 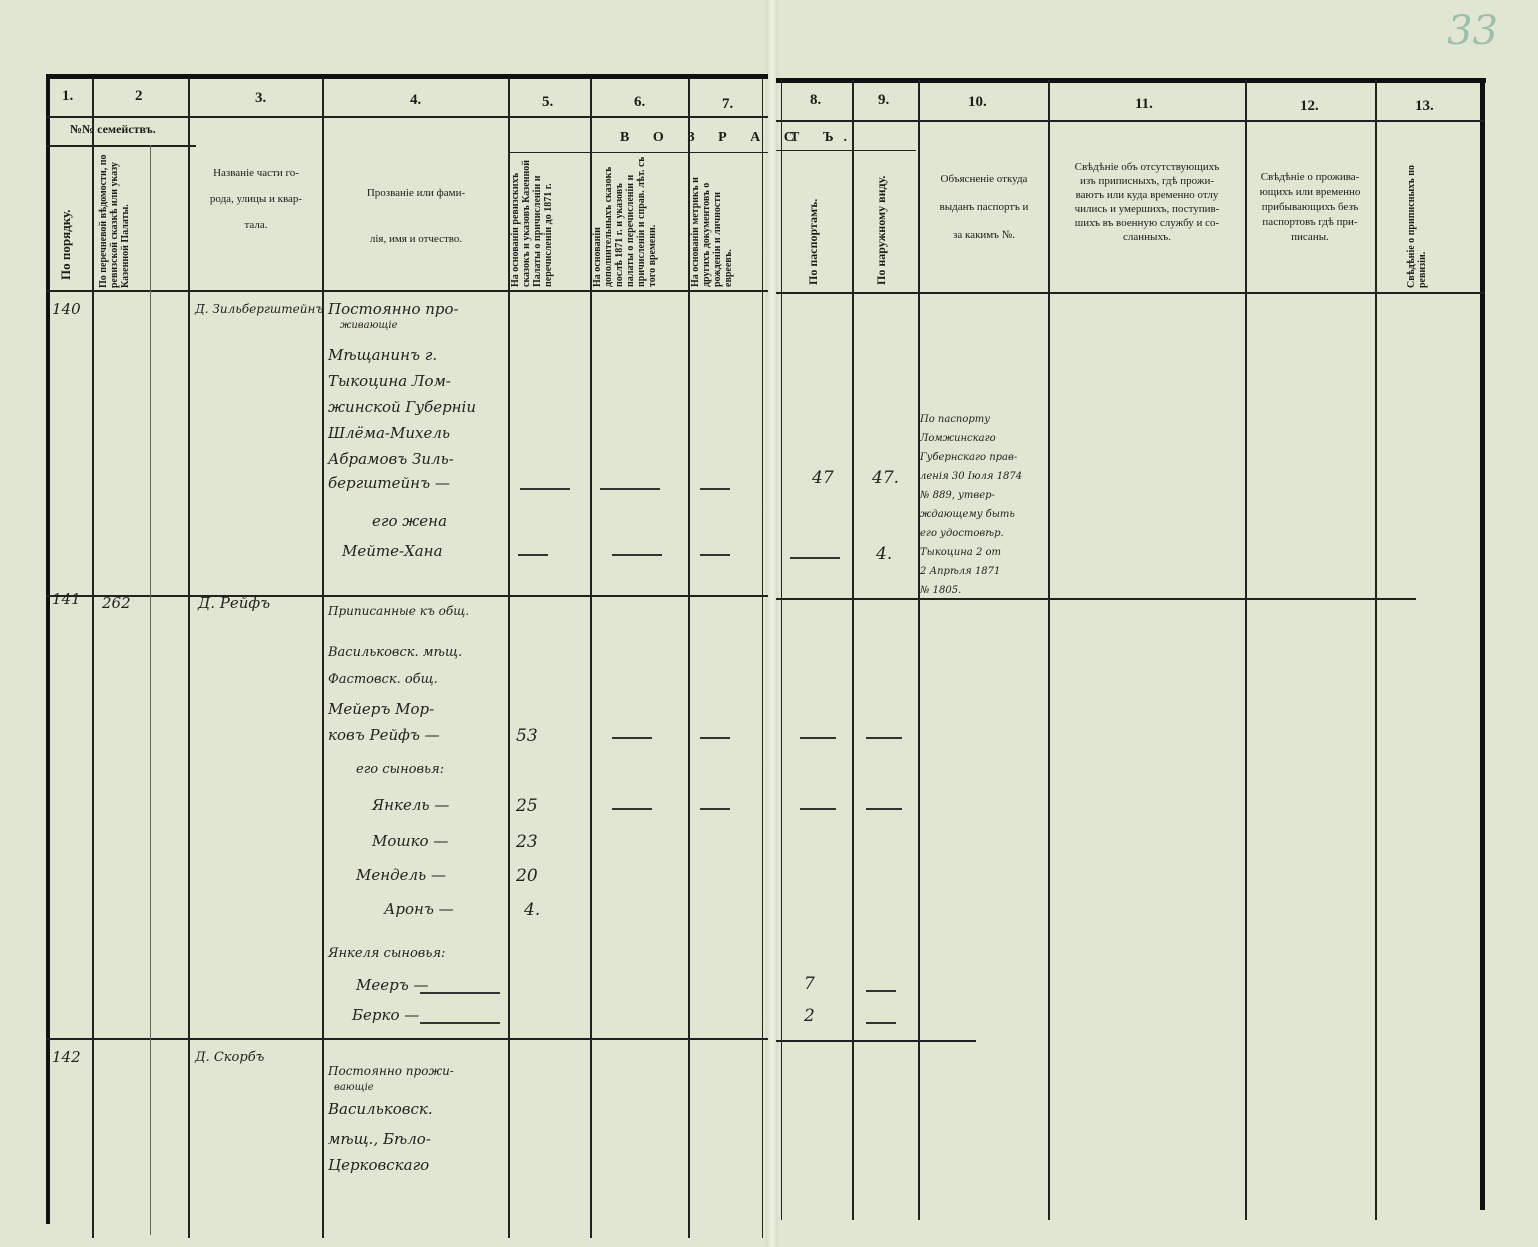 What do you see at coordinates (527, 806) in the screenshot?
I see `age-revision: 25` at bounding box center [527, 806].